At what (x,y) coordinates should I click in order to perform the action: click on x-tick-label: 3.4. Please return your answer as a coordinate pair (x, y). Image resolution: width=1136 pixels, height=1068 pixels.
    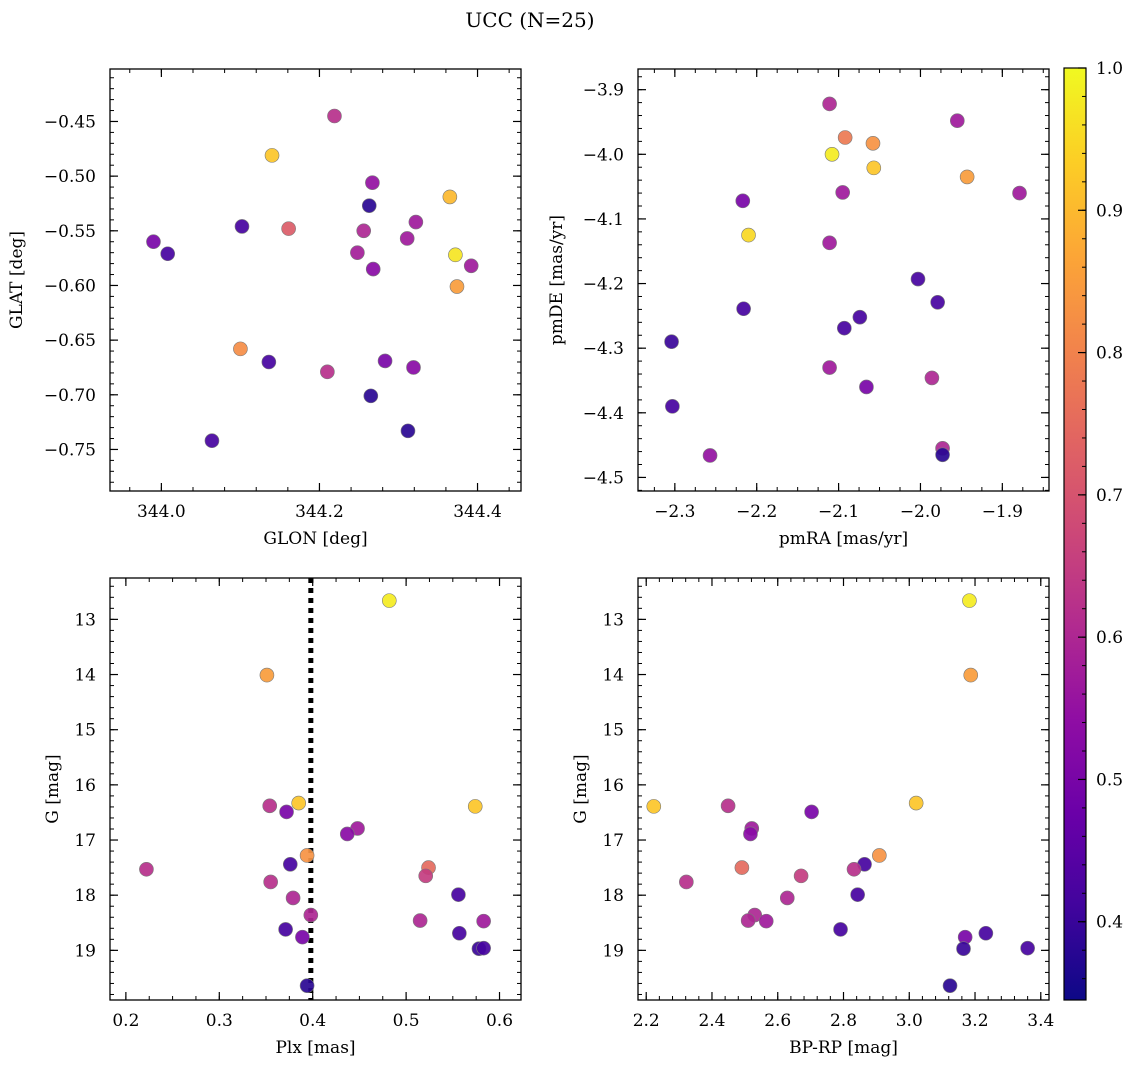
    Looking at the image, I should click on (1040, 1021).